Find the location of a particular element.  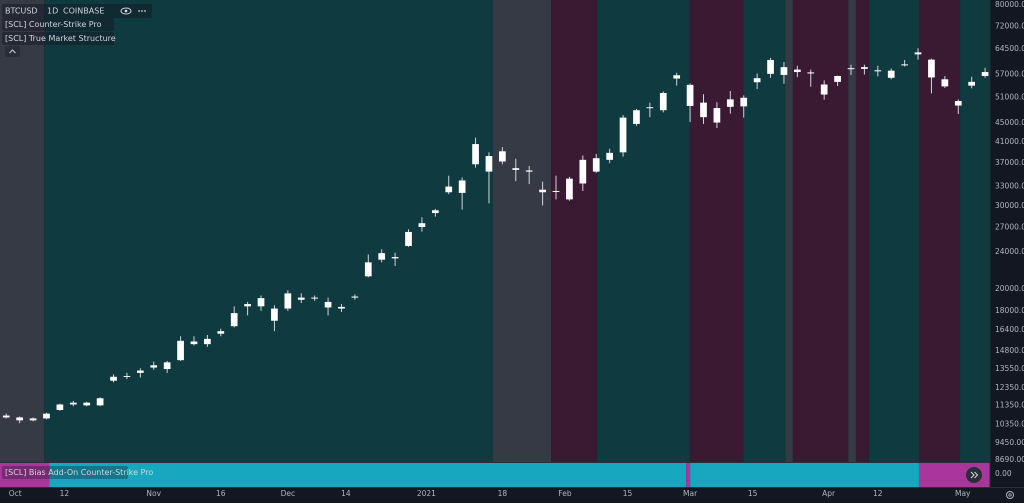

indicator-label: [SCL] Counter-Strike Pro is located at coordinates (53, 24).